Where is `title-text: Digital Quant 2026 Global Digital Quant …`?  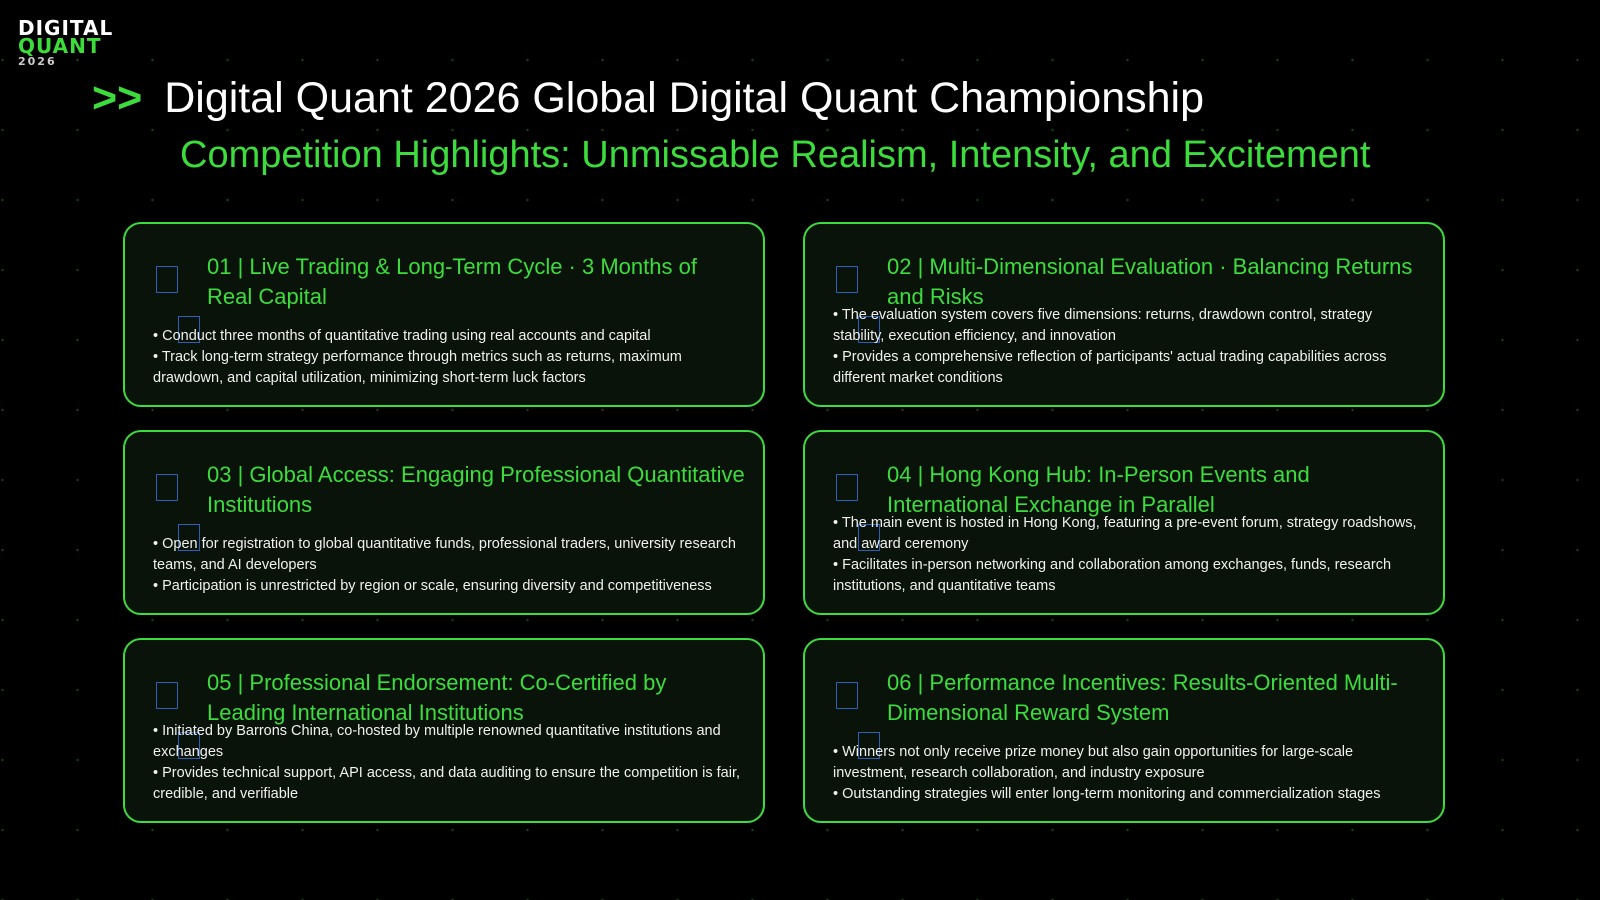 title-text: Digital Quant 2026 Global Digital Quant … is located at coordinates (684, 98).